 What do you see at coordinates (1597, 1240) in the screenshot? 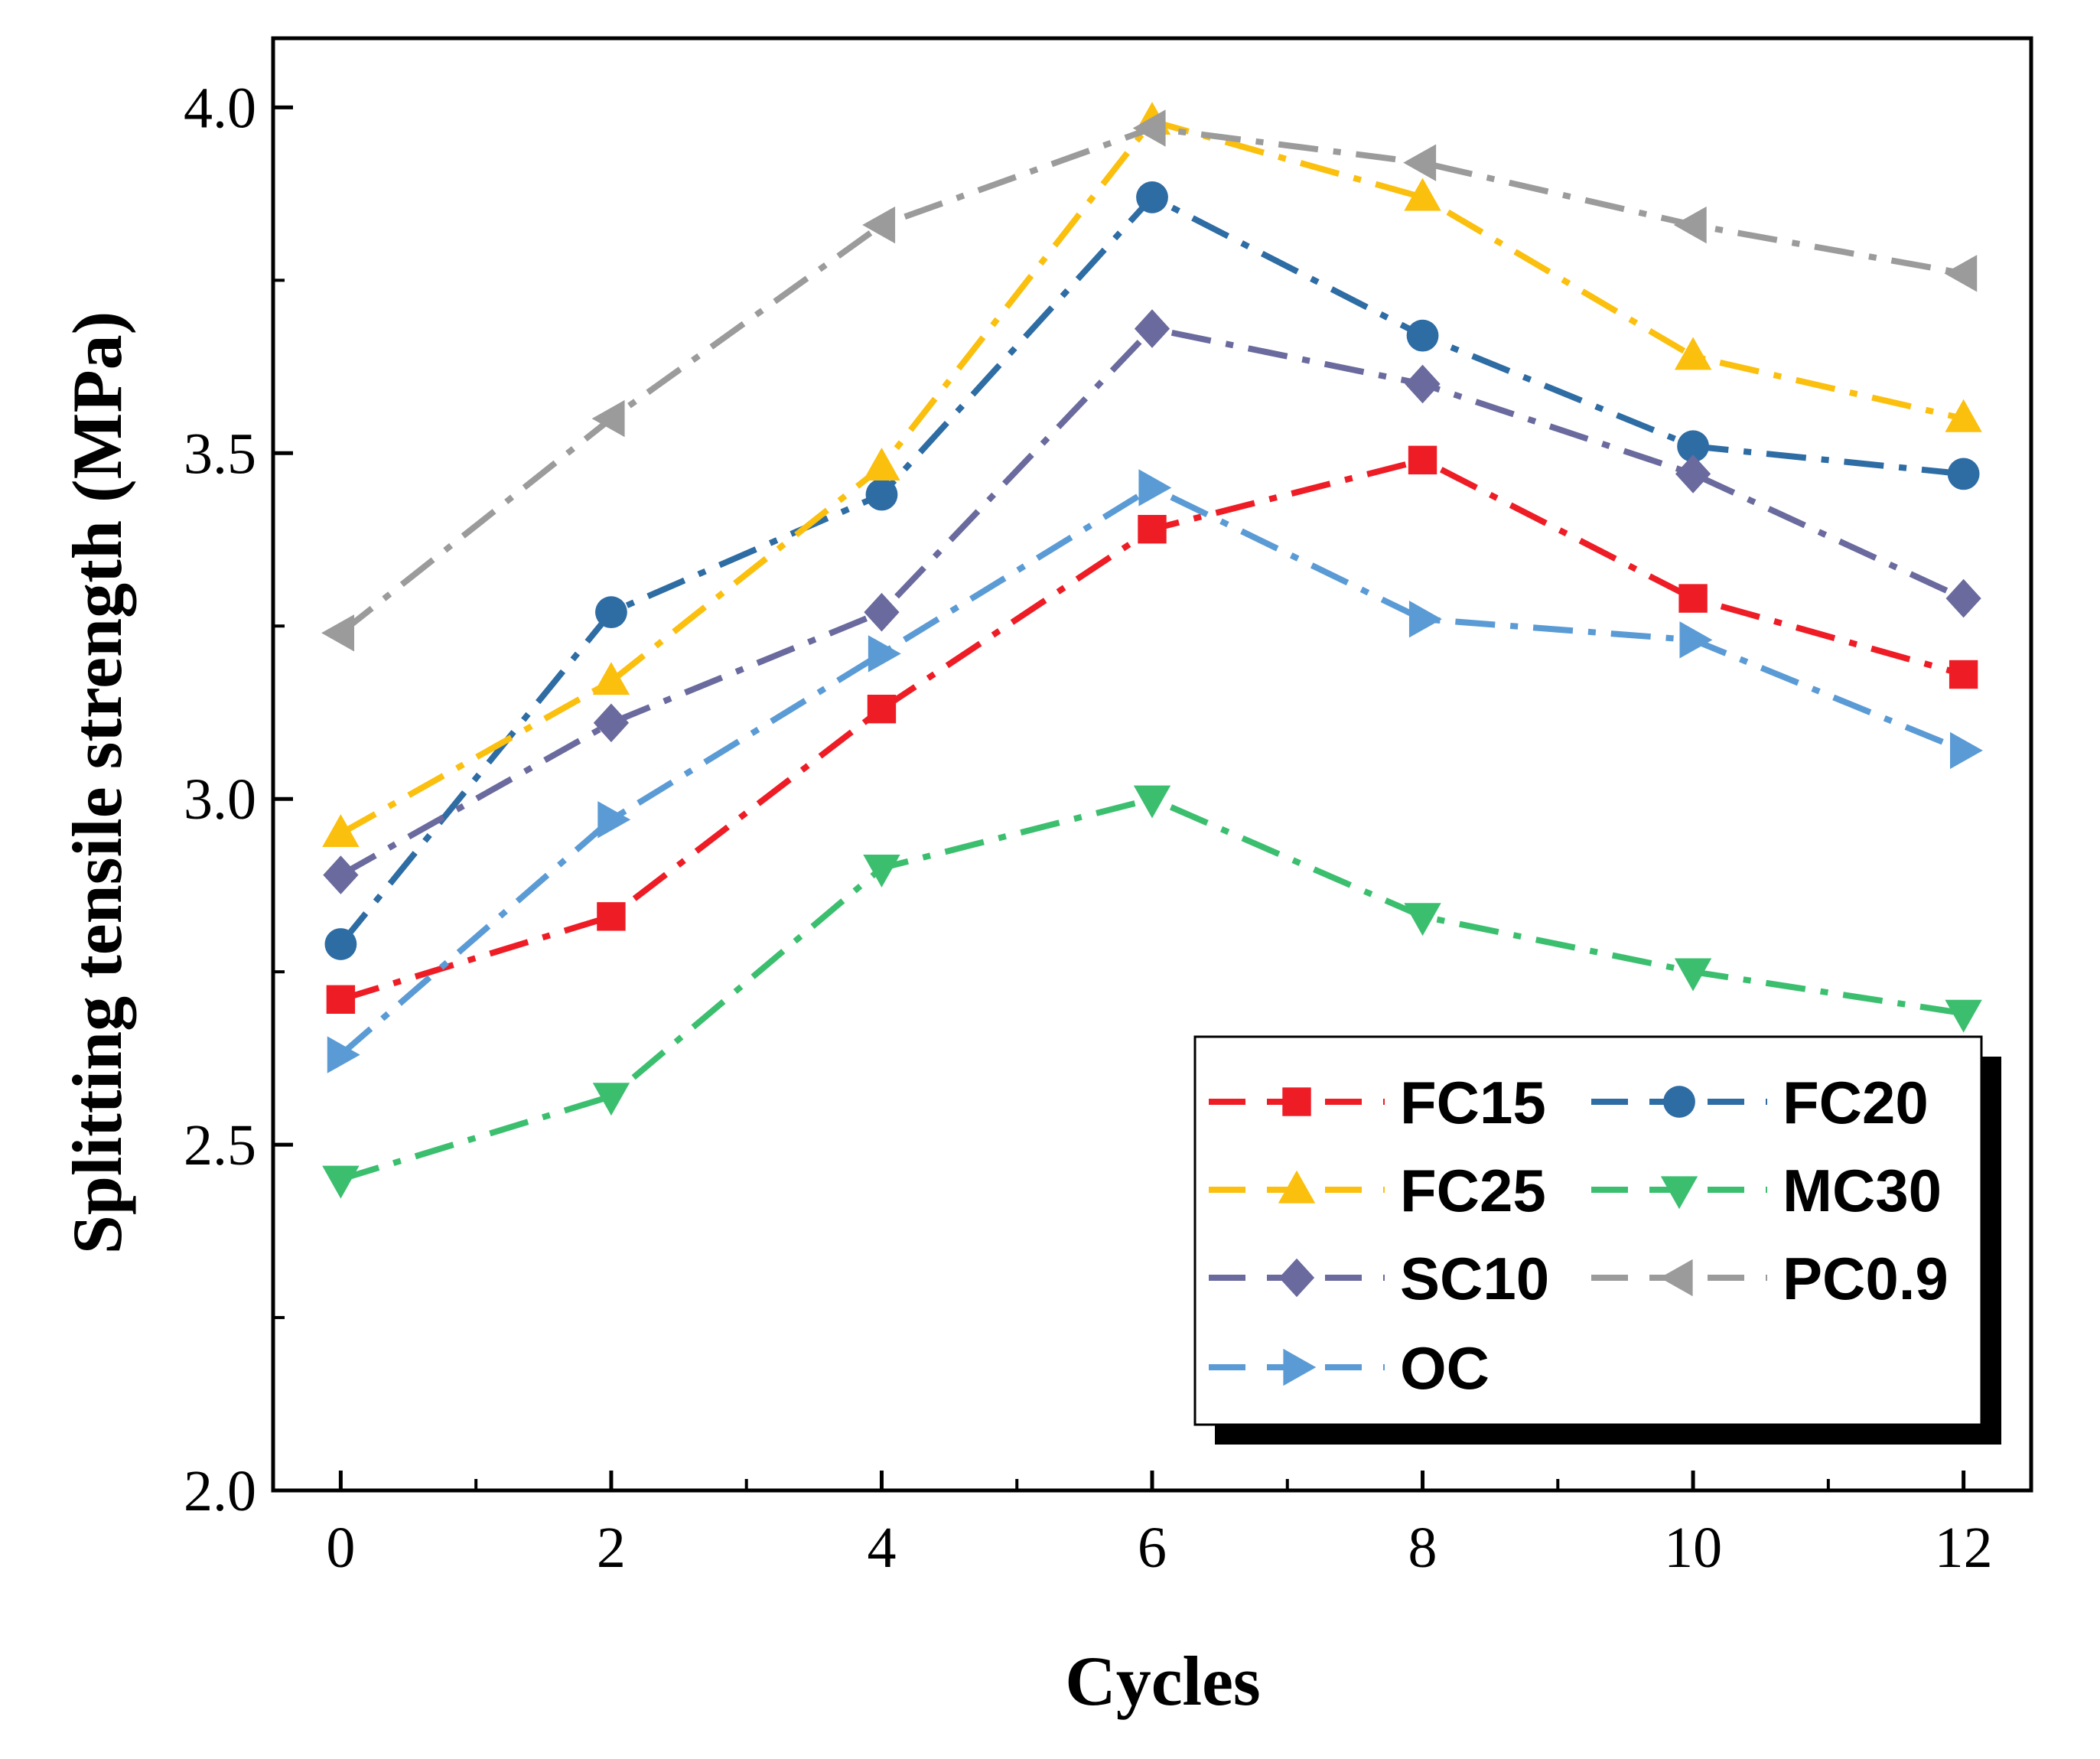
I see `legend: FC15 FC20 FC25 MC30 SC10 PC0.9 OC` at bounding box center [1597, 1240].